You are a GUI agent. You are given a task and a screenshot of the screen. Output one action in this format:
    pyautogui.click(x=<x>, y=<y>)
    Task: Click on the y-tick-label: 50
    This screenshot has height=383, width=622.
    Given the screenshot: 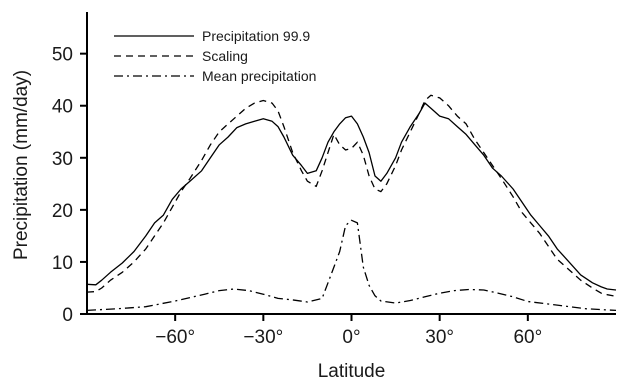 What is the action you would take?
    pyautogui.click(x=62, y=55)
    